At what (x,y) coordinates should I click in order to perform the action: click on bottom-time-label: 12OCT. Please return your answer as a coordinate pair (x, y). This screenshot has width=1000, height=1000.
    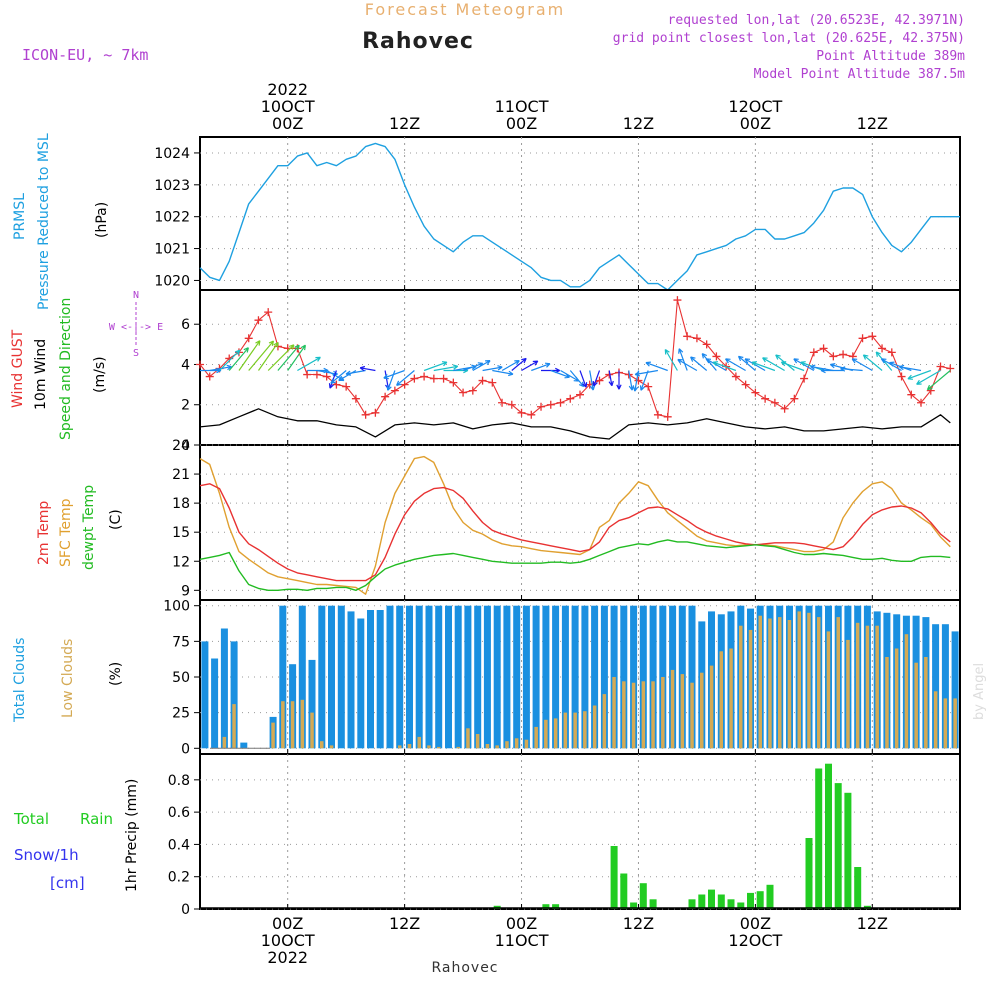
    Looking at the image, I should click on (755, 940).